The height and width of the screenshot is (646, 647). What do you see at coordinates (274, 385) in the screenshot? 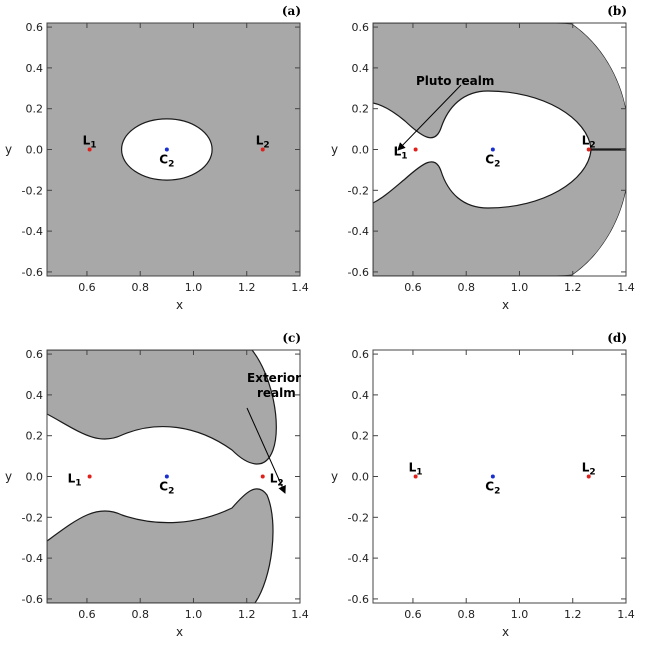
I see `annotation-text: Exterior realm` at bounding box center [274, 385].